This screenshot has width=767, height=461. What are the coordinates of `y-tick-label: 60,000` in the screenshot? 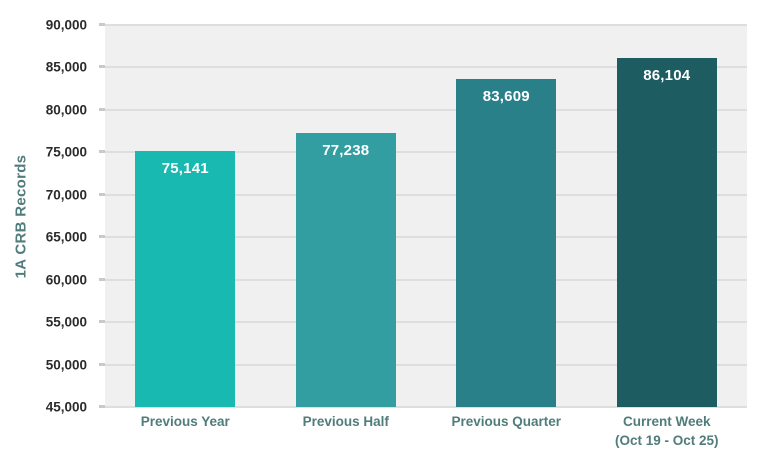 It's located at (66, 280).